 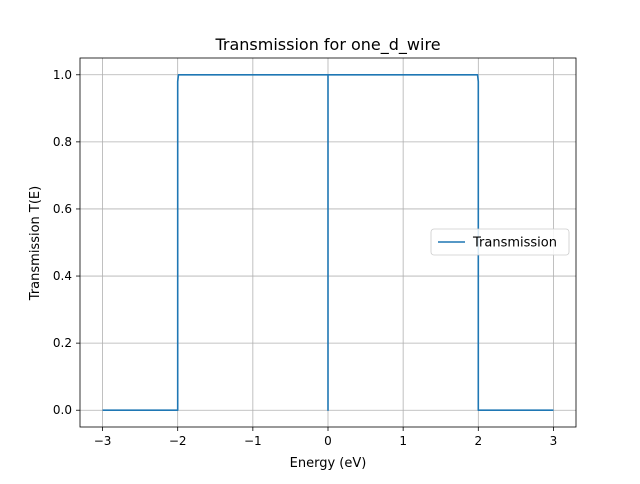 I want to click on y-tick-label: 0.6, so click(x=62, y=209).